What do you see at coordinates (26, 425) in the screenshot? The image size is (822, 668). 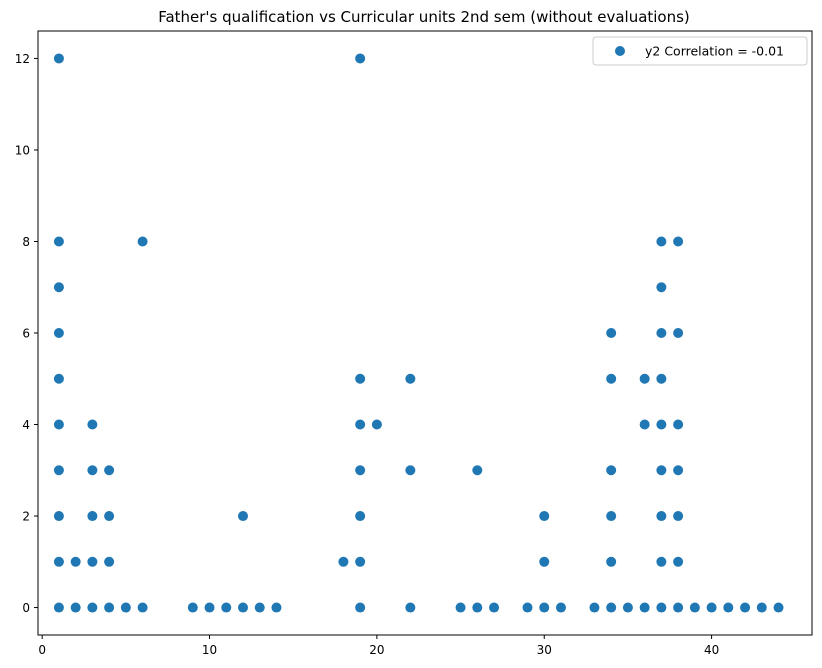 I see `y-tick-label: 4` at bounding box center [26, 425].